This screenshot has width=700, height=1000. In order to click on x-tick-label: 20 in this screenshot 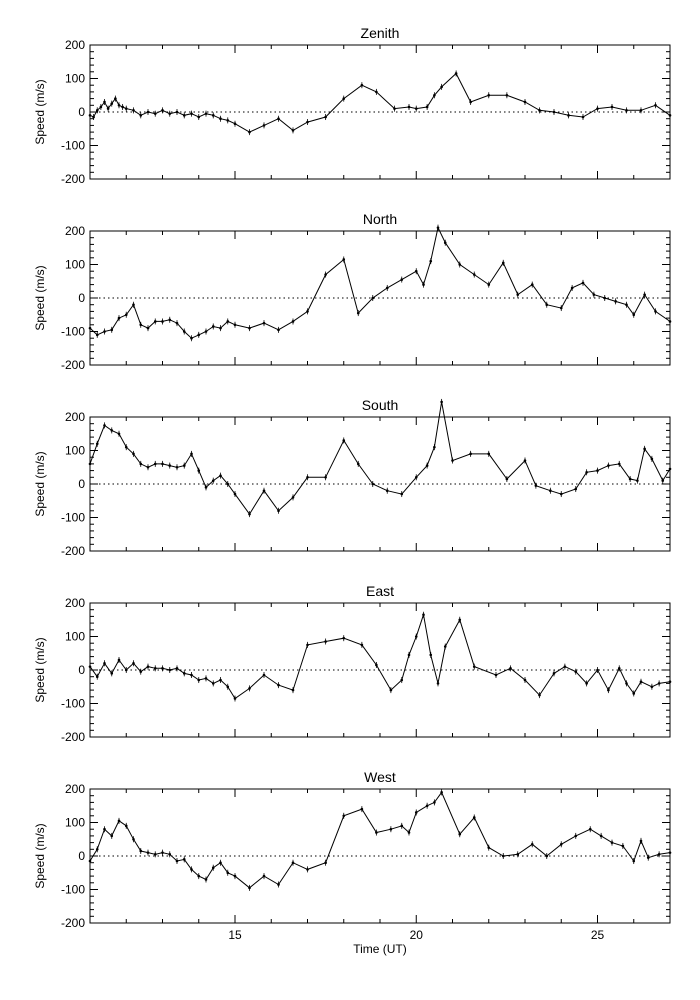, I will do `click(417, 935)`.